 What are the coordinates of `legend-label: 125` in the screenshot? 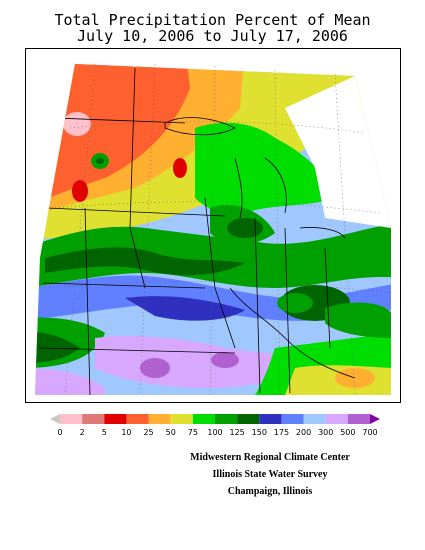 It's located at (237, 432).